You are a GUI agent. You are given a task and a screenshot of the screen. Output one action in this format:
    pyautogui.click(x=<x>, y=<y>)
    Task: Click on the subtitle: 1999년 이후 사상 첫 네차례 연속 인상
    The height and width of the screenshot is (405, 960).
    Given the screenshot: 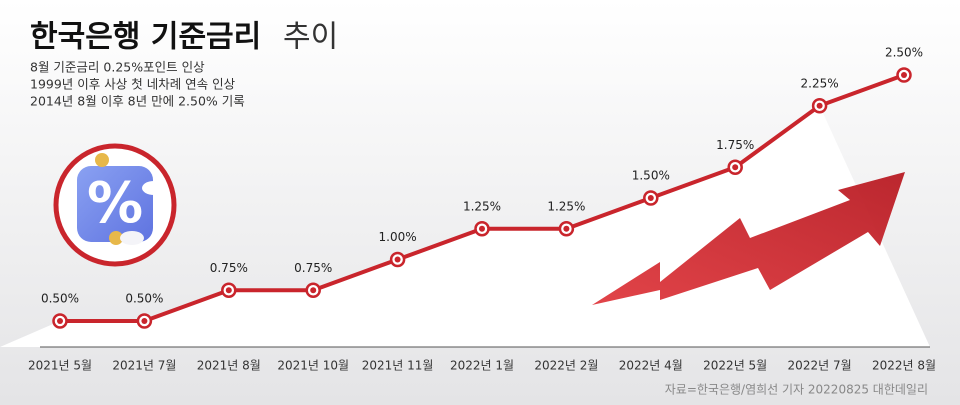 What is the action you would take?
    pyautogui.click(x=133, y=84)
    